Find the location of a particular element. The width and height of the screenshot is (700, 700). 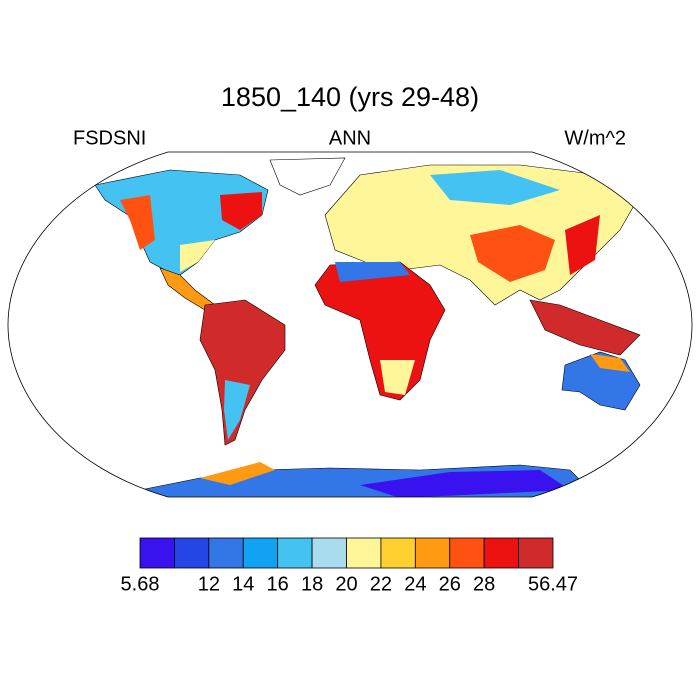

colorbar-label: 20 is located at coordinates (346, 584).